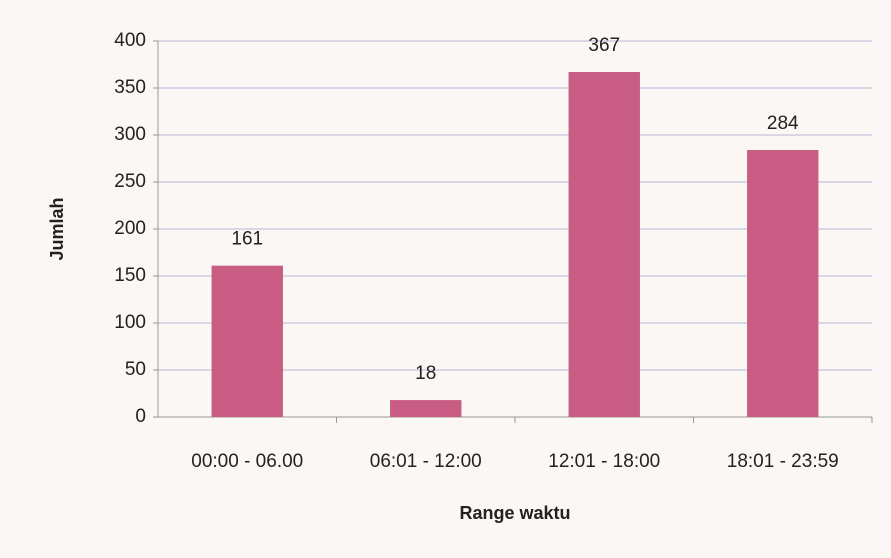 Image resolution: width=891 pixels, height=558 pixels. What do you see at coordinates (604, 461) in the screenshot?
I see `x-tick-label: 12:01 - 18:00` at bounding box center [604, 461].